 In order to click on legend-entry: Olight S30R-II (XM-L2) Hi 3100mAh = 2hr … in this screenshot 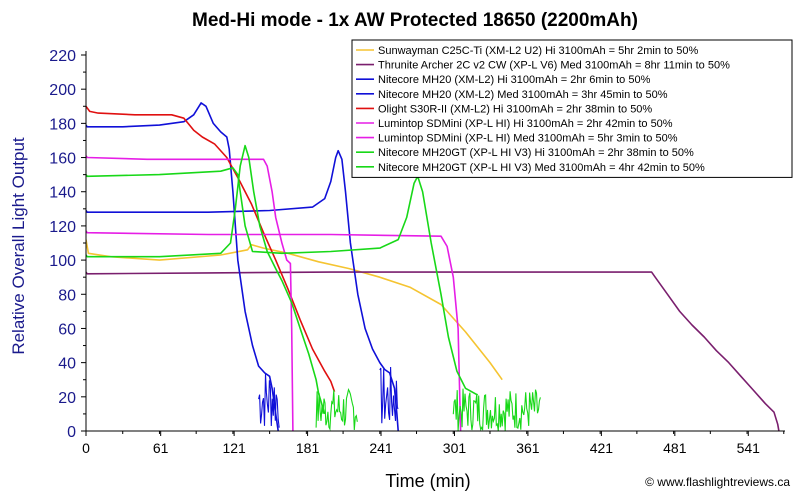, I will do `click(515, 109)`.